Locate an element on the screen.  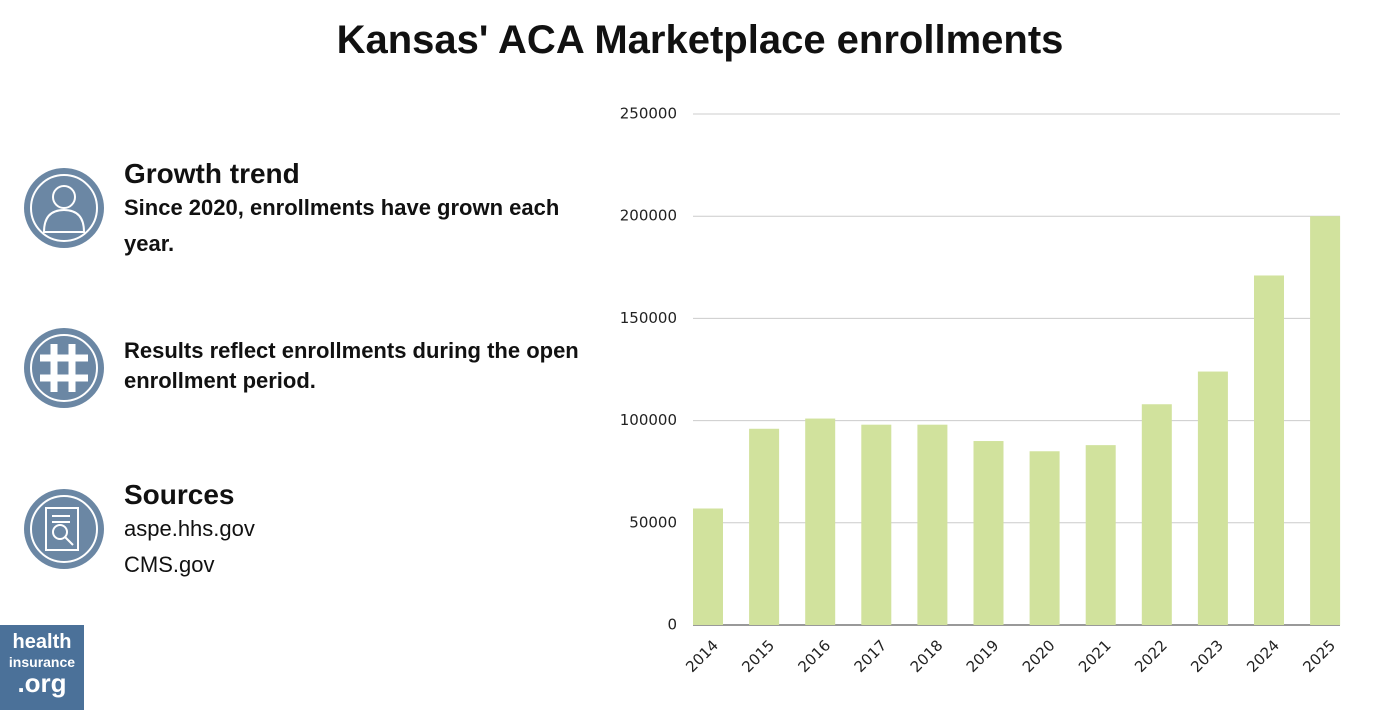
logo-text: health is located at coordinates (42, 642).